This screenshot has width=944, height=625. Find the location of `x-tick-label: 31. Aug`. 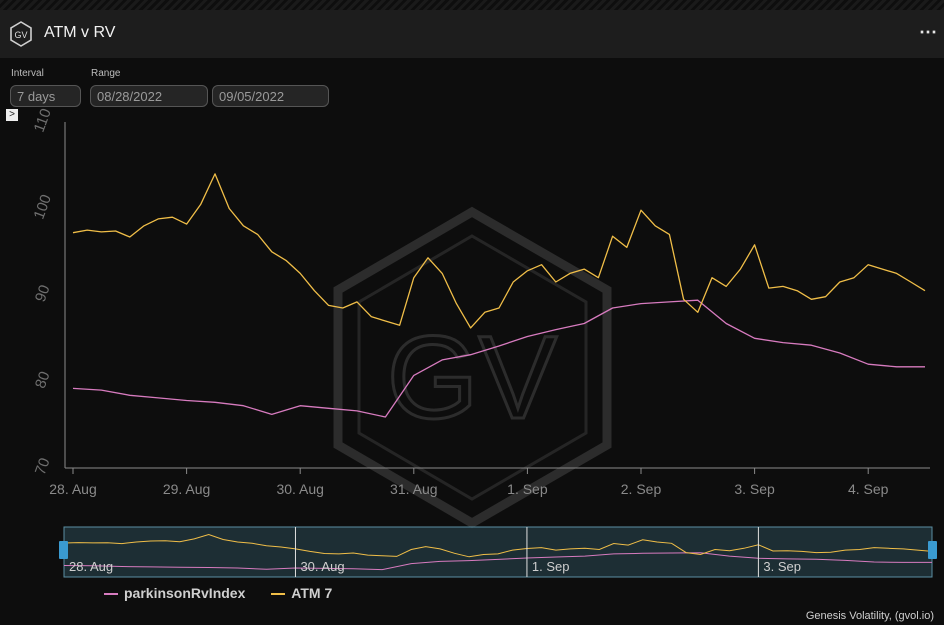

x-tick-label: 31. Aug is located at coordinates (414, 489).